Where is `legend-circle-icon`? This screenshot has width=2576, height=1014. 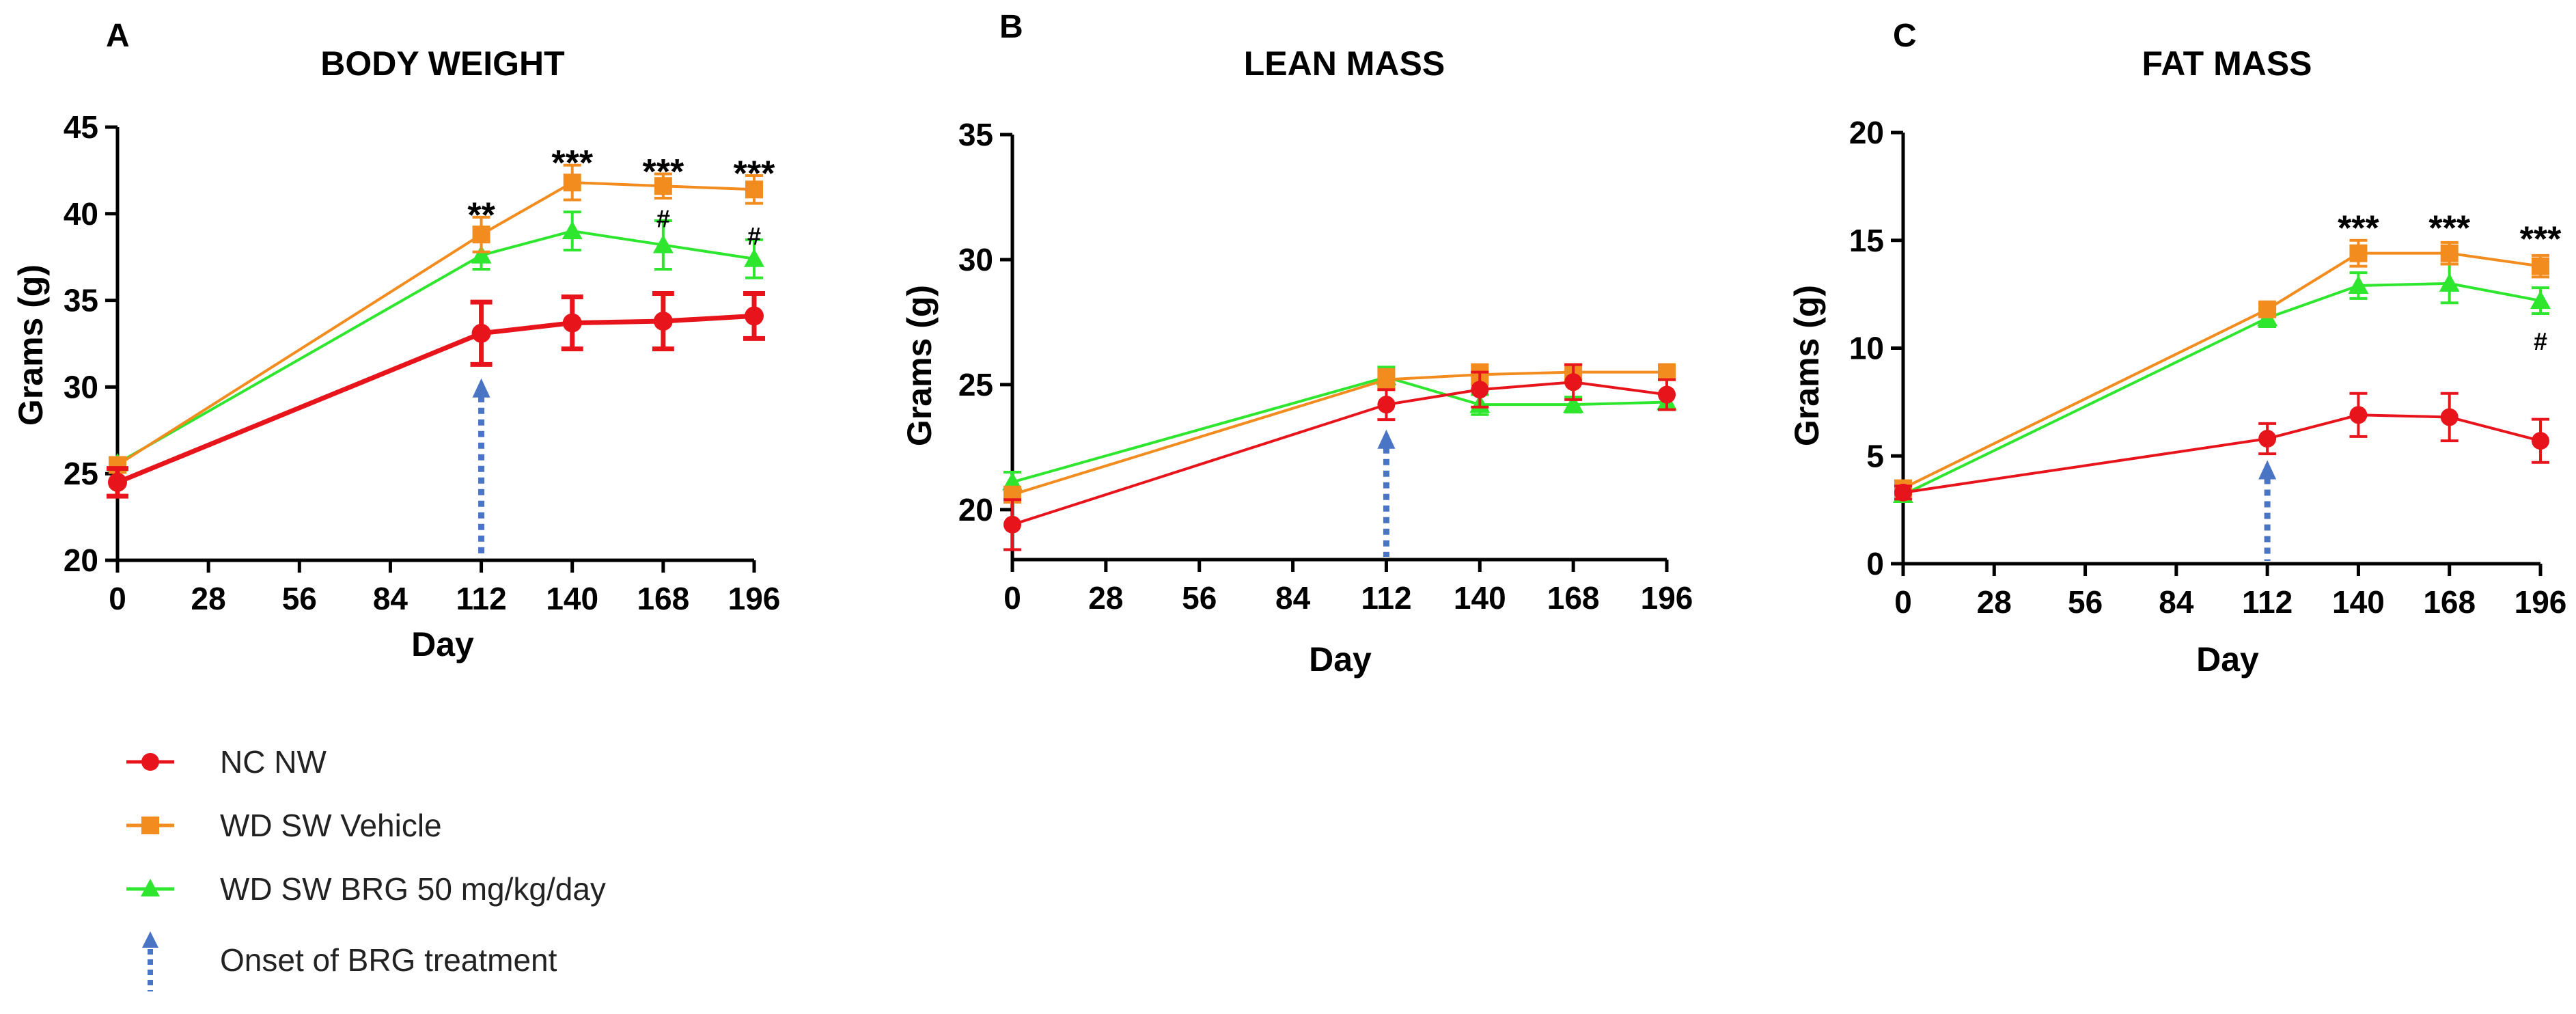 legend-circle-icon is located at coordinates (150, 762).